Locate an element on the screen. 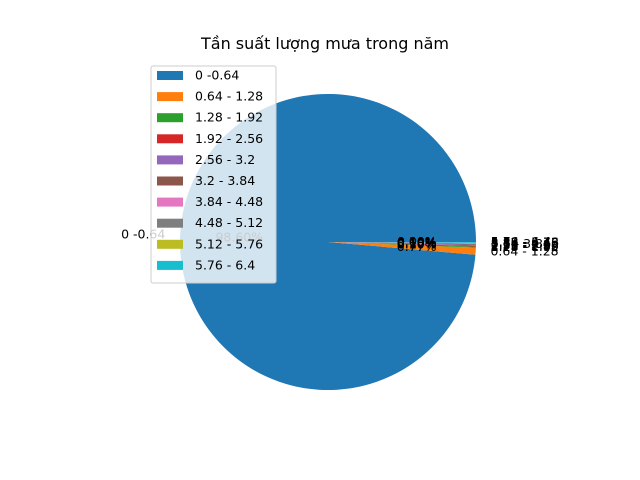 Image resolution: width=640 pixels, height=480 pixels. pie-pct-label-6: 0.10% is located at coordinates (417, 241).